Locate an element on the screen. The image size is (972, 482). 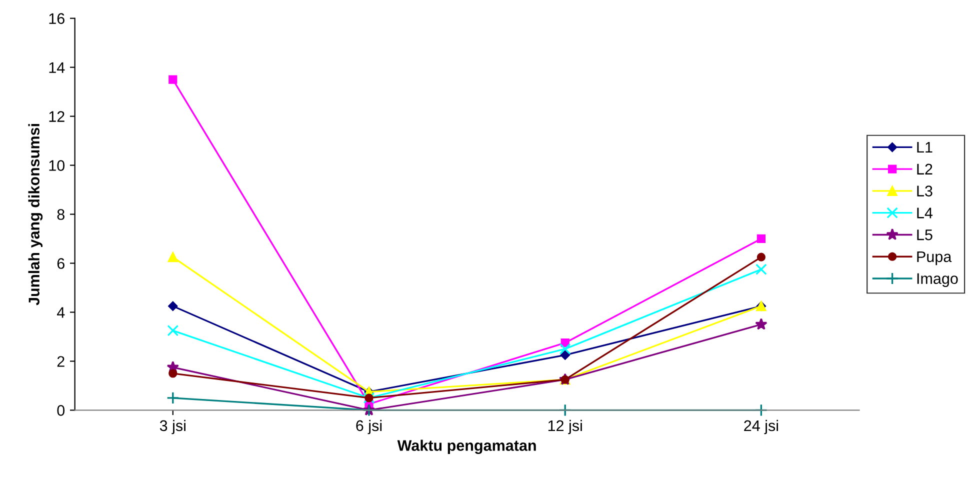
y-tick-label: 14 is located at coordinates (57, 67).